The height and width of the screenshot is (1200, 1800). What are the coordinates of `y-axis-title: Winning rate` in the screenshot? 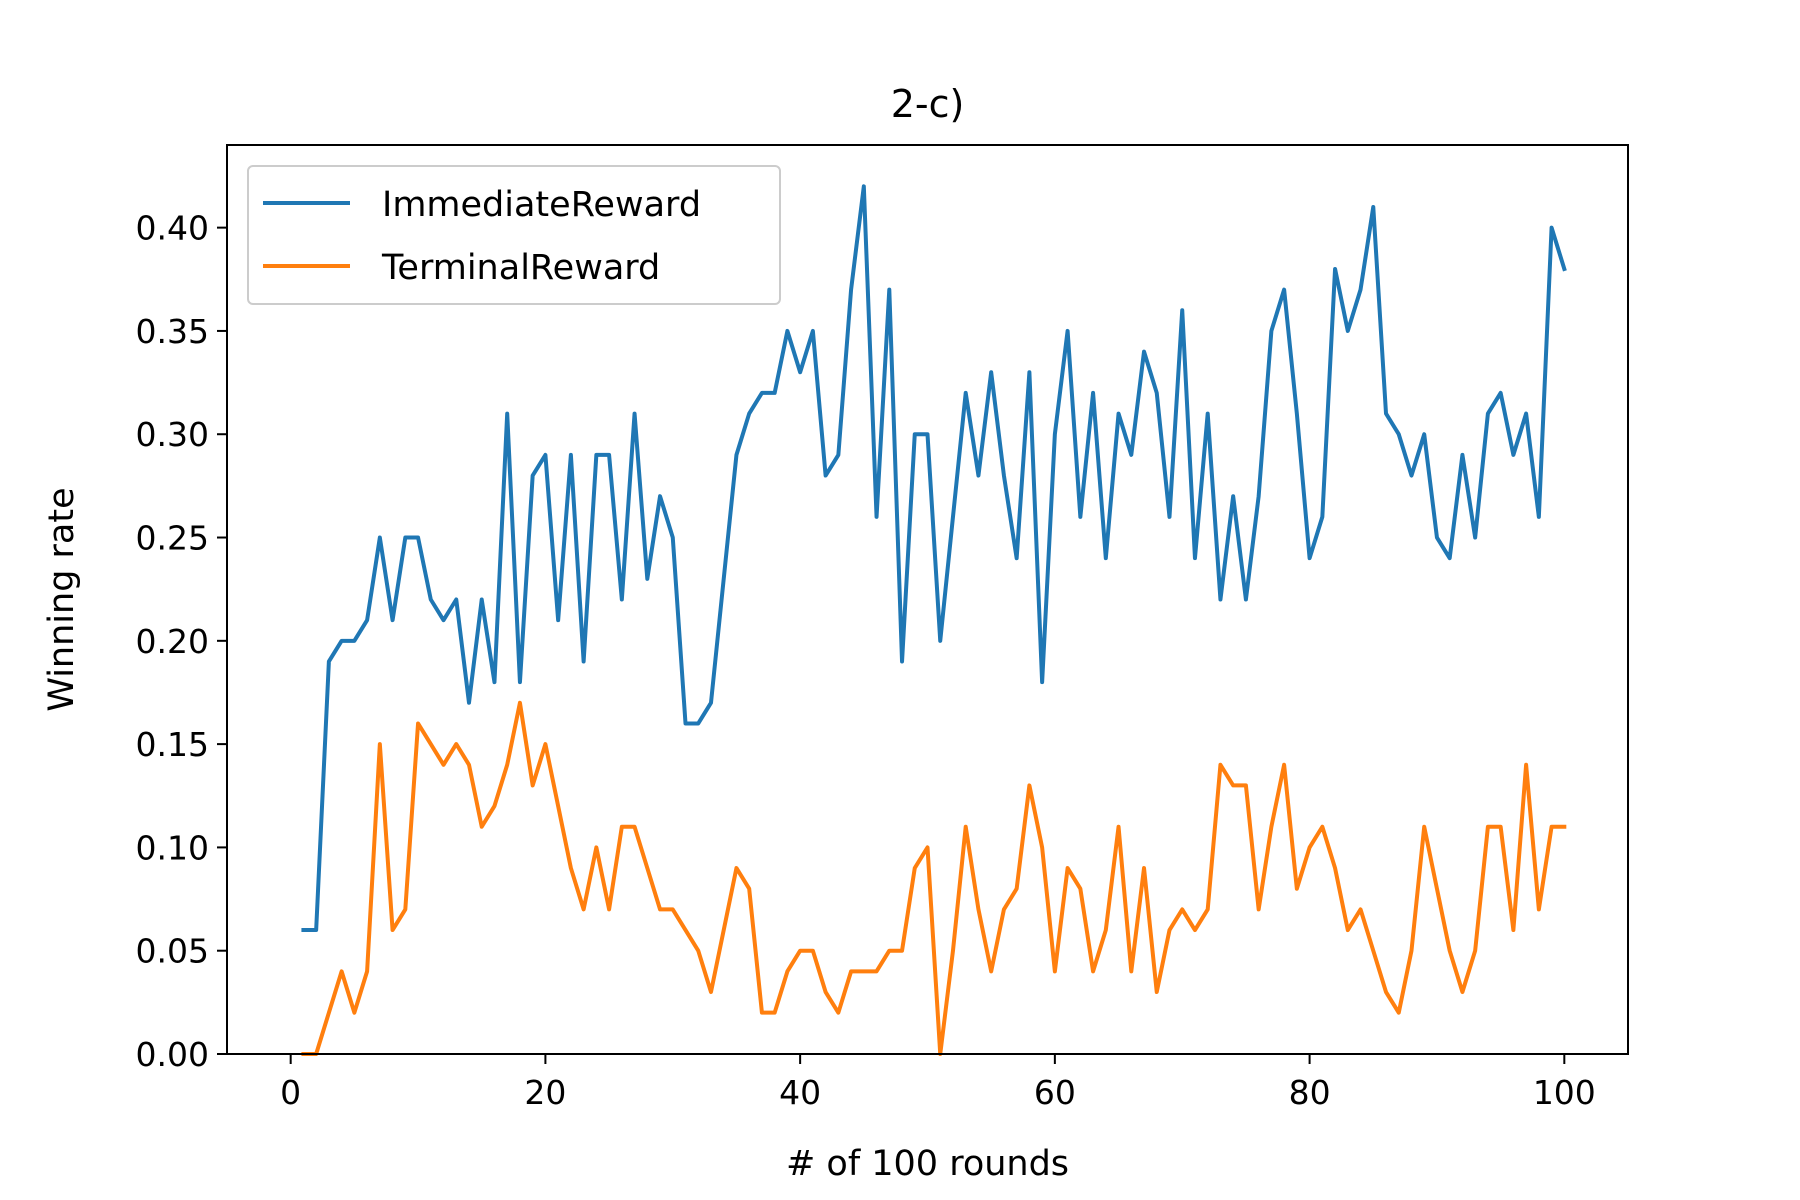 It's located at (62, 599).